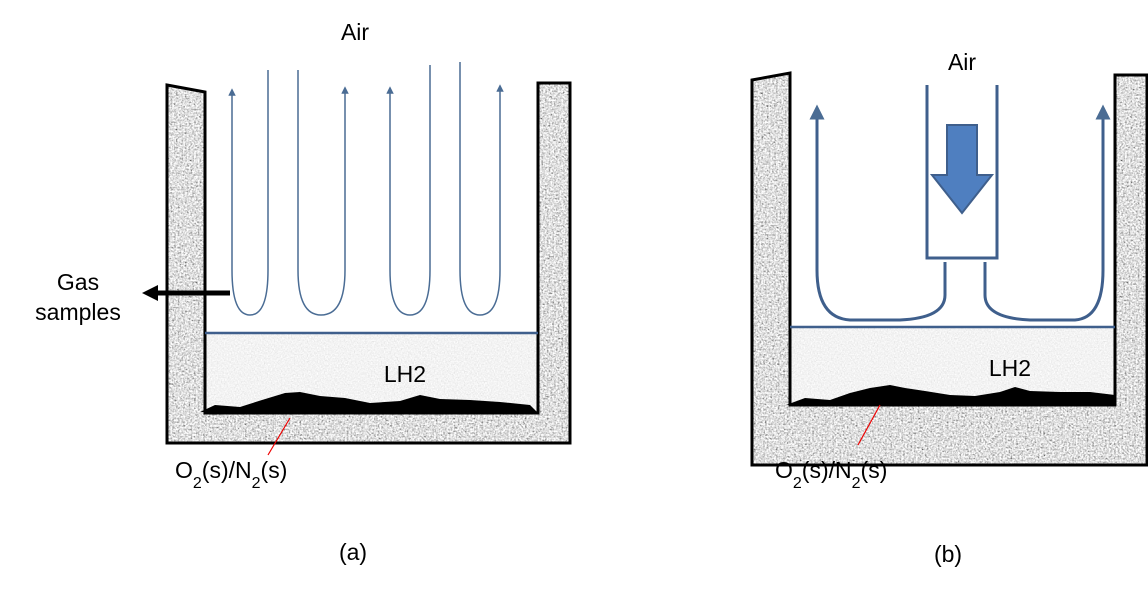  I want to click on tube, so click(962, 172).